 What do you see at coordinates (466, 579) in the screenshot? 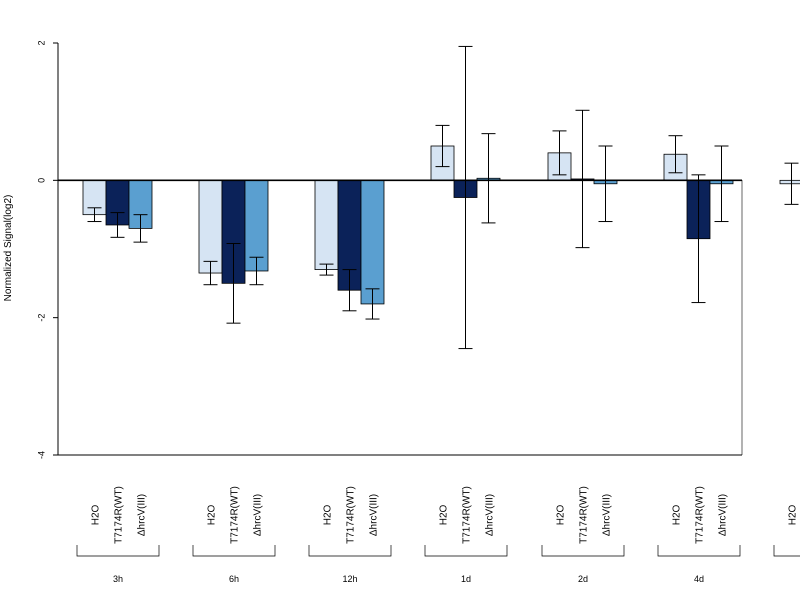
I see `group-label: 1d` at bounding box center [466, 579].